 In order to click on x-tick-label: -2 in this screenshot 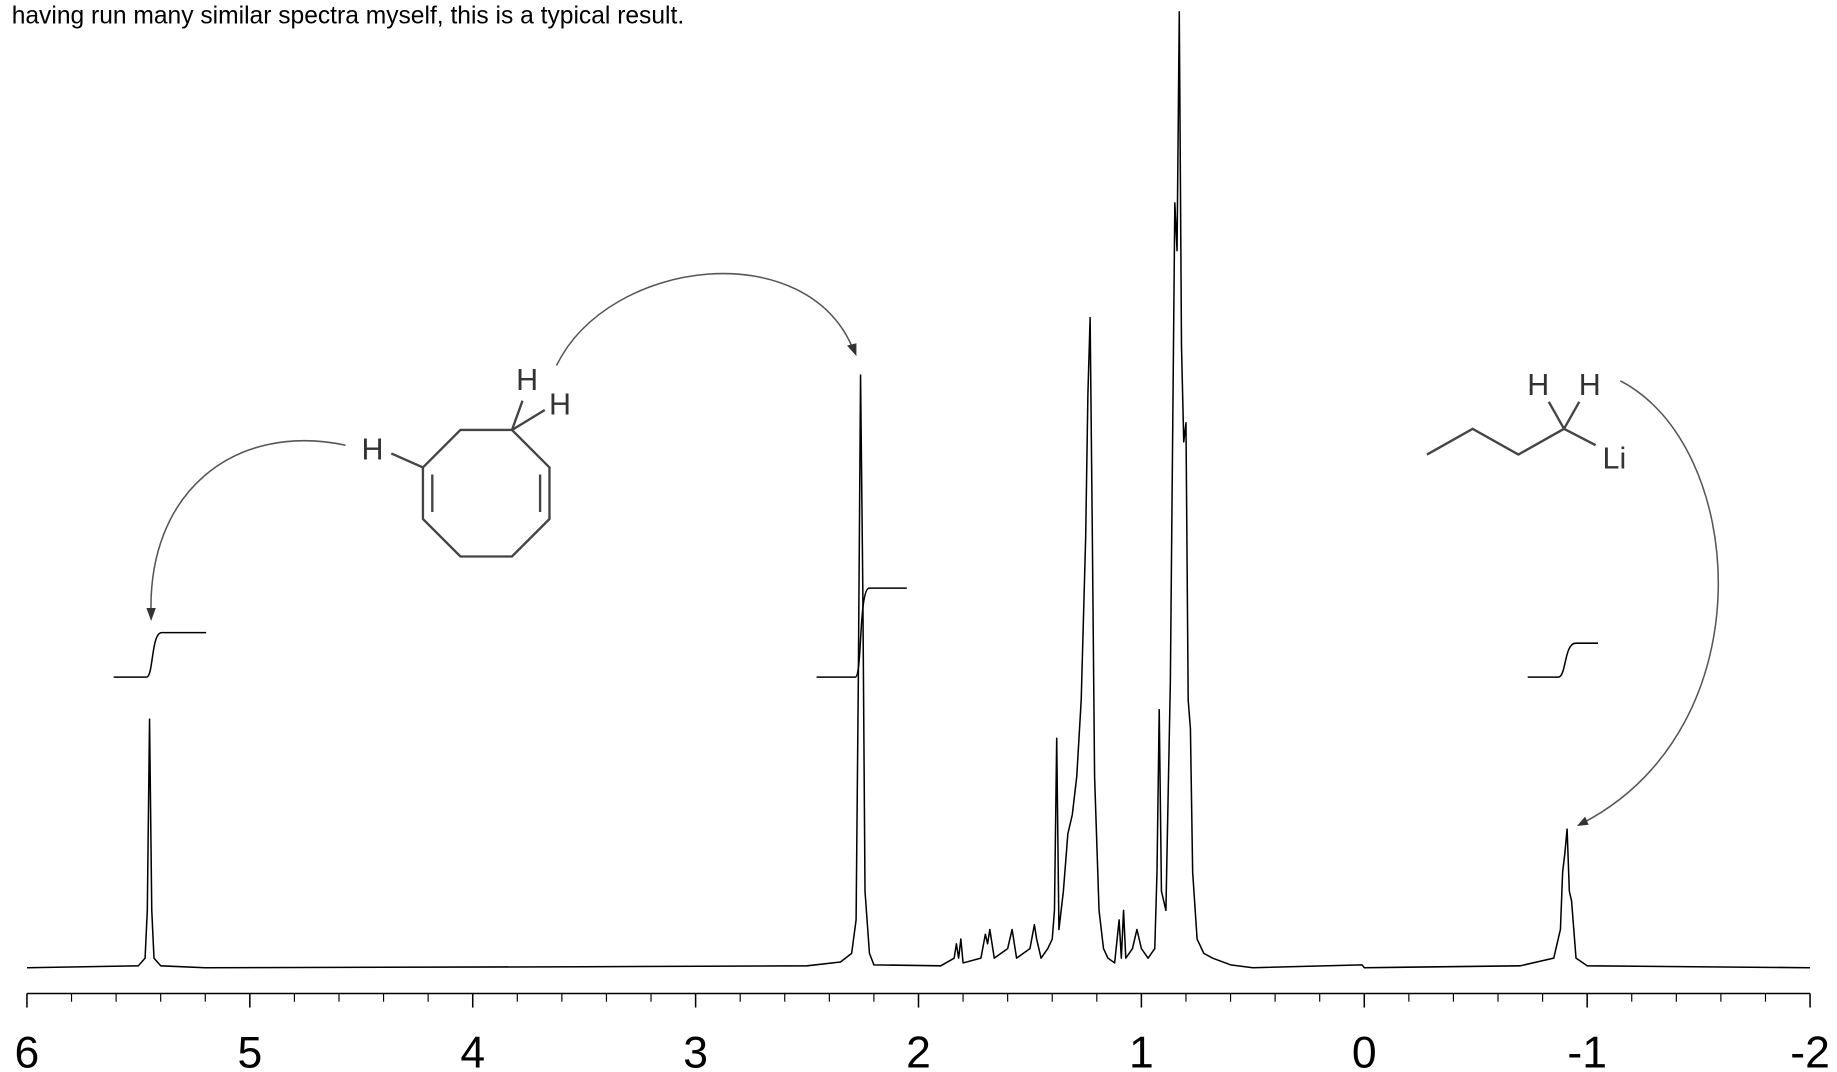, I will do `click(1810, 1050)`.